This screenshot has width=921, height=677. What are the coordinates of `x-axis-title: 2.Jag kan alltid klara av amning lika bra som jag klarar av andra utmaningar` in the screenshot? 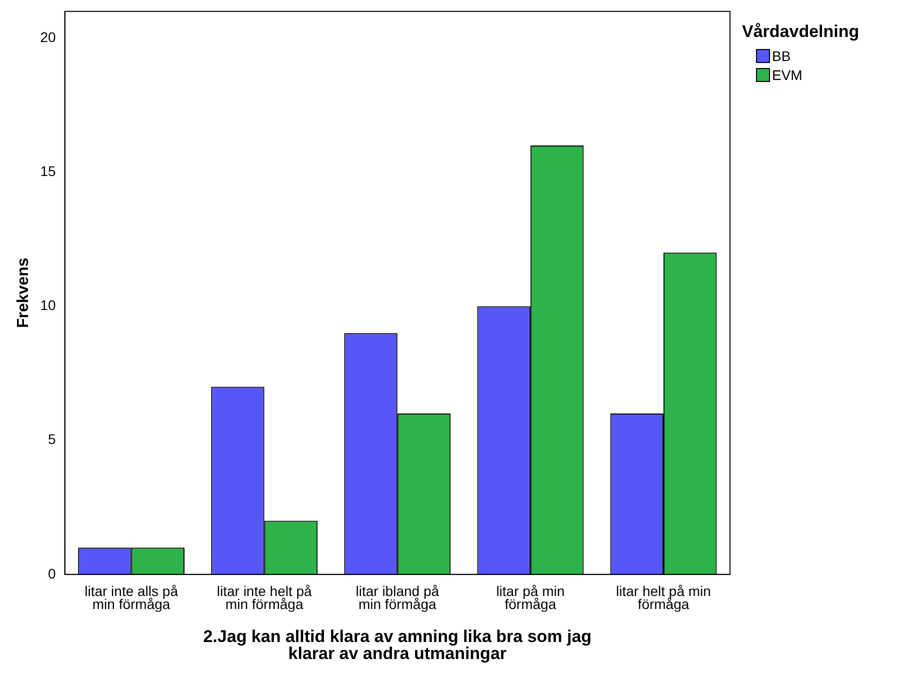 It's located at (397, 645).